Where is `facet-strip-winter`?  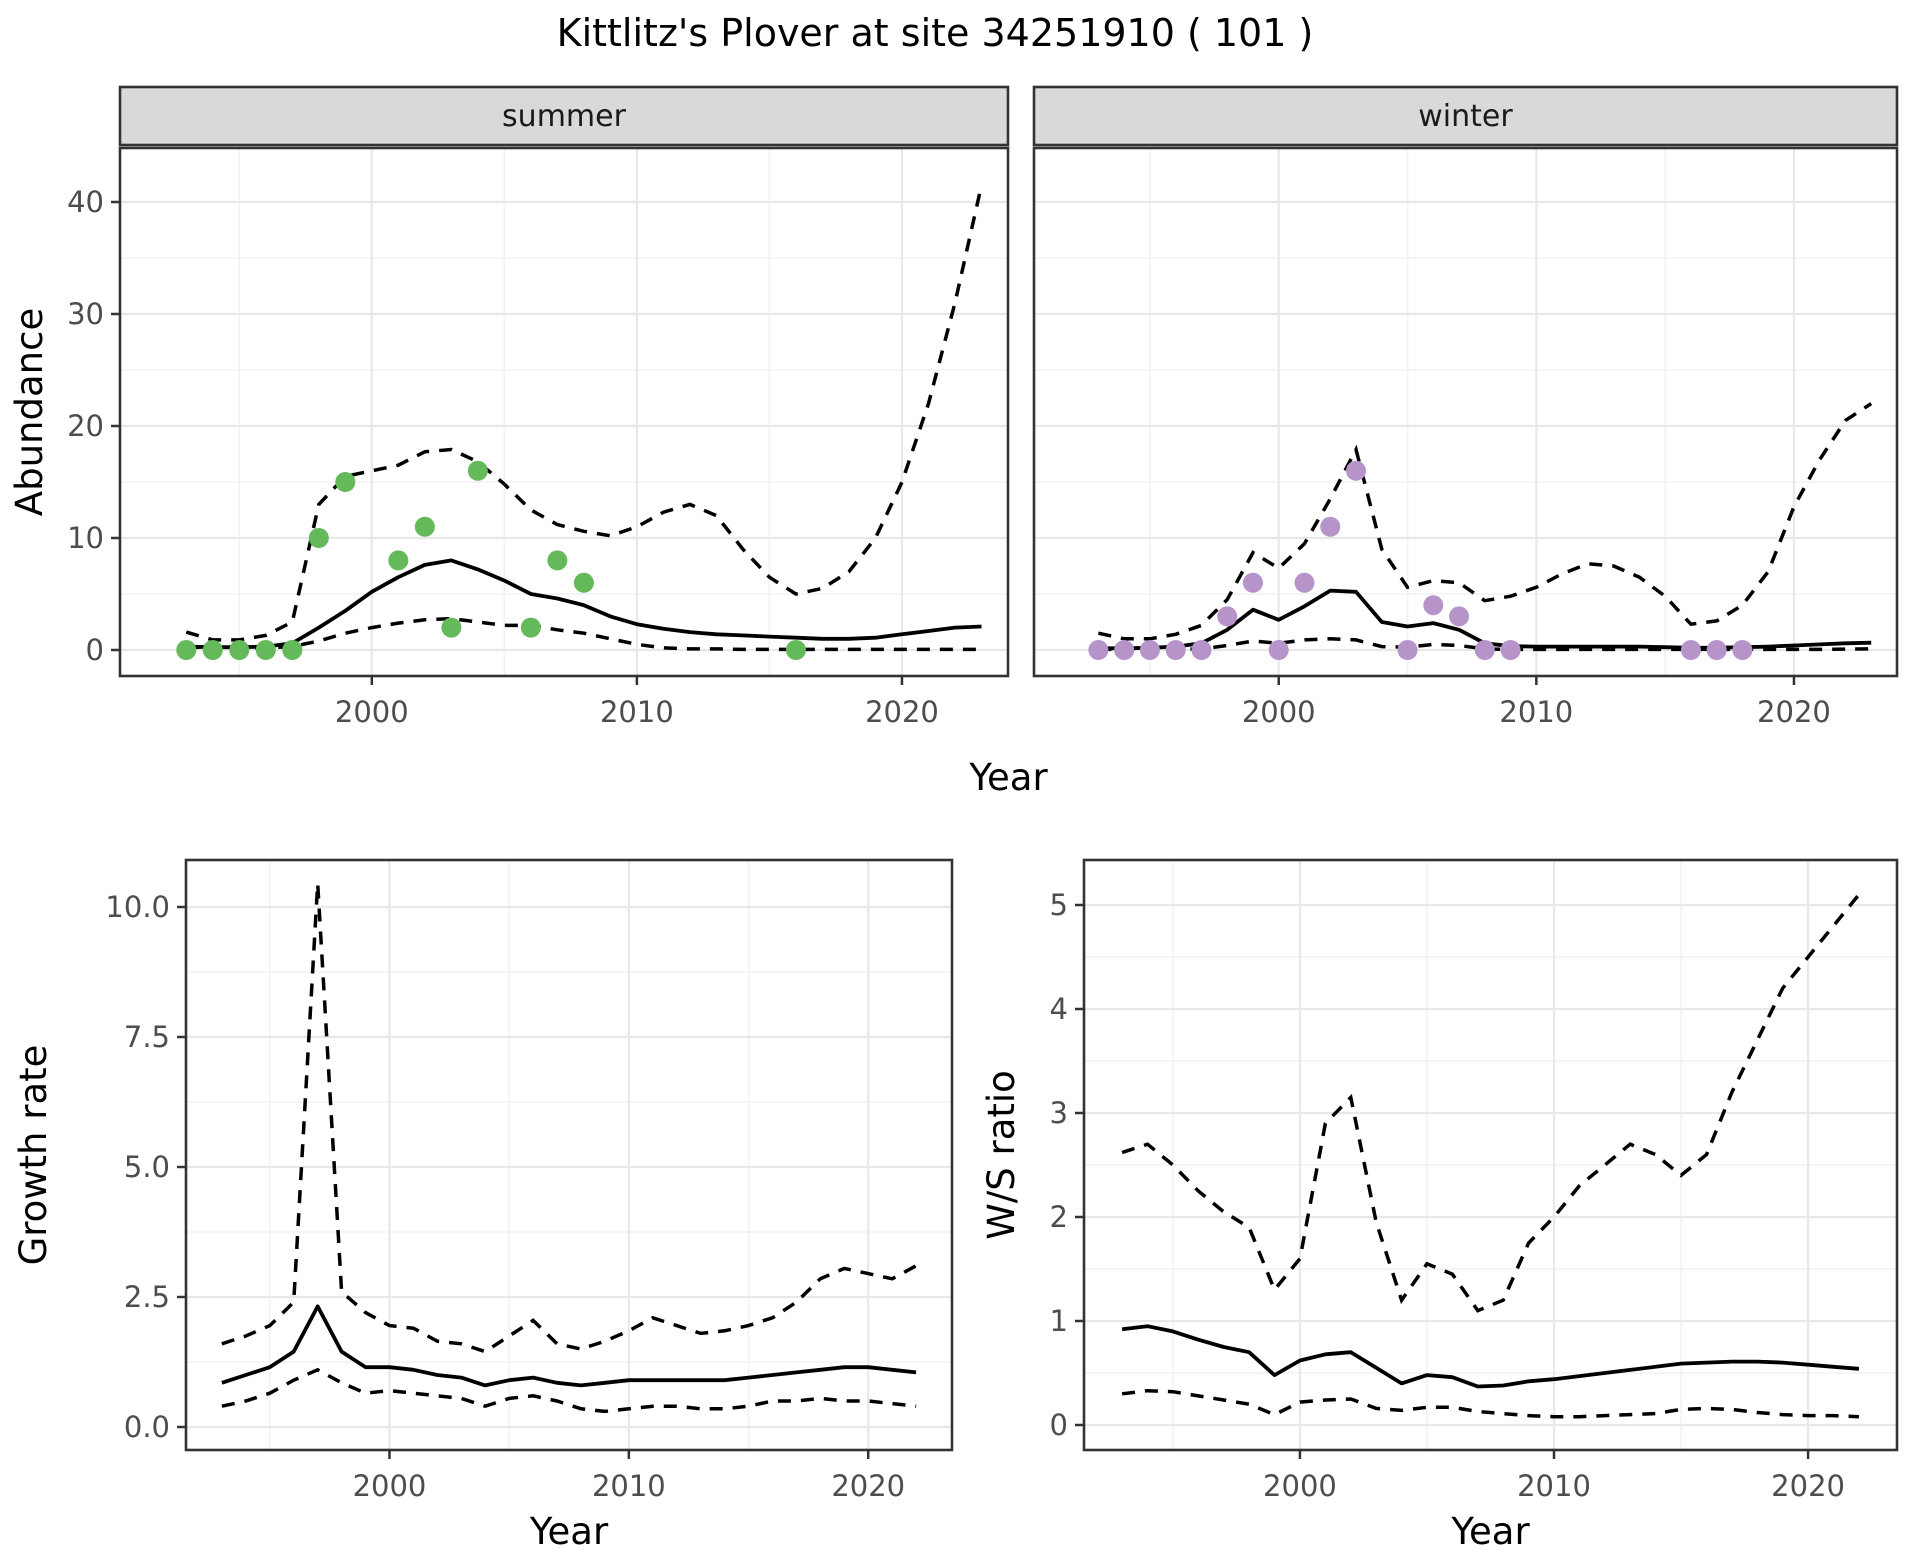 facet-strip-winter is located at coordinates (1465, 116).